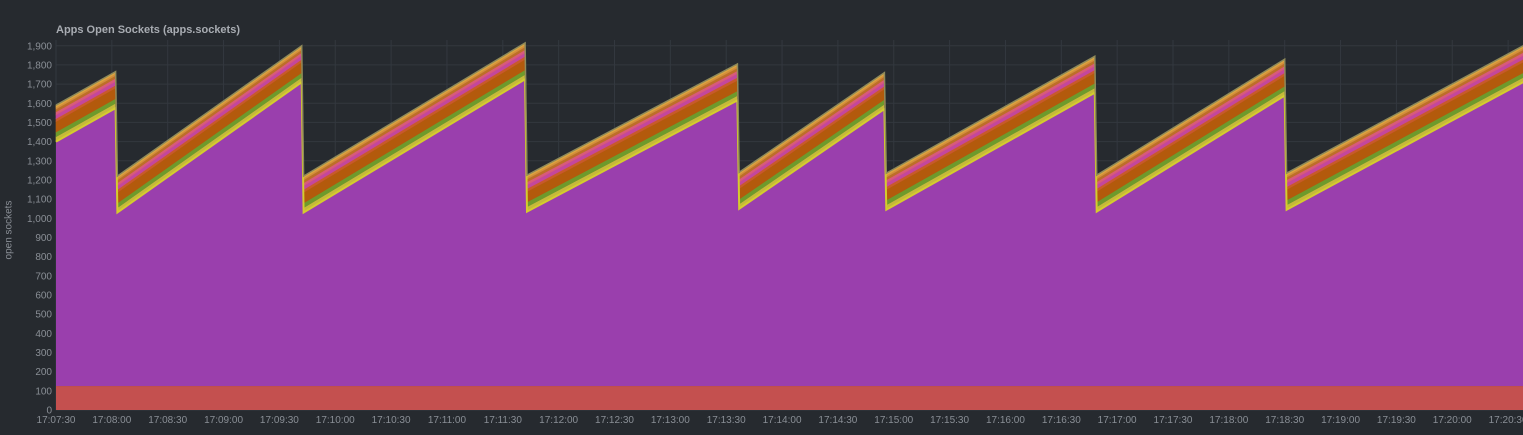  Describe the element at coordinates (949, 420) in the screenshot. I see `x-tick-label: 17:15:30` at that location.